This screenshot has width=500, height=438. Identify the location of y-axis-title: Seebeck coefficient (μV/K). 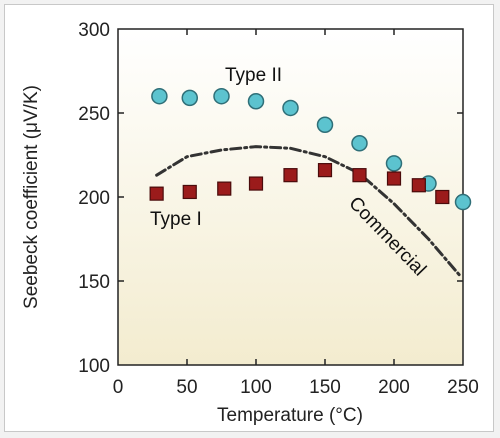
(31, 197).